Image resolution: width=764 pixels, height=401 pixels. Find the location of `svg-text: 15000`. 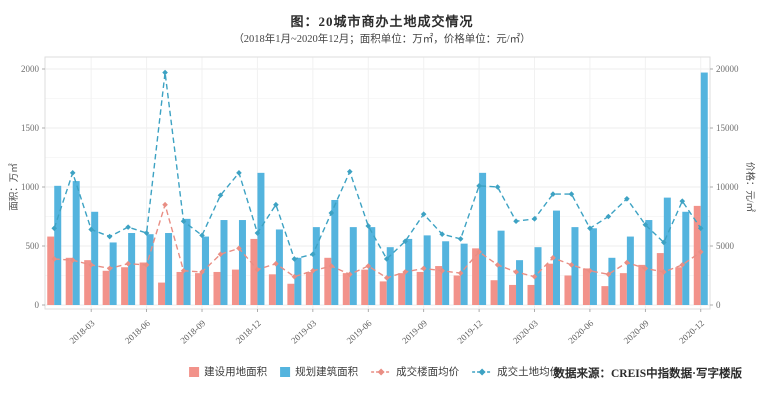

svg-text: 15000 is located at coordinates (727, 128).